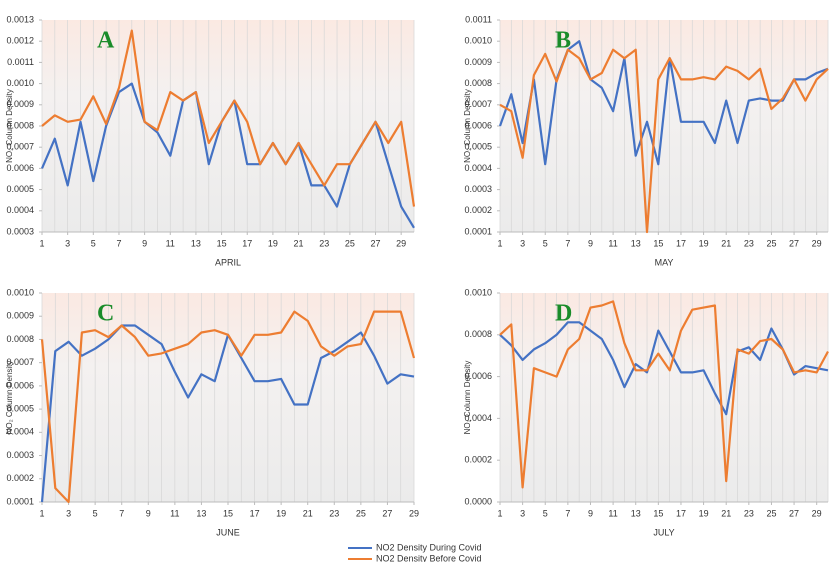 This screenshot has width=832, height=562. I want to click on panel-label: B, so click(563, 41).